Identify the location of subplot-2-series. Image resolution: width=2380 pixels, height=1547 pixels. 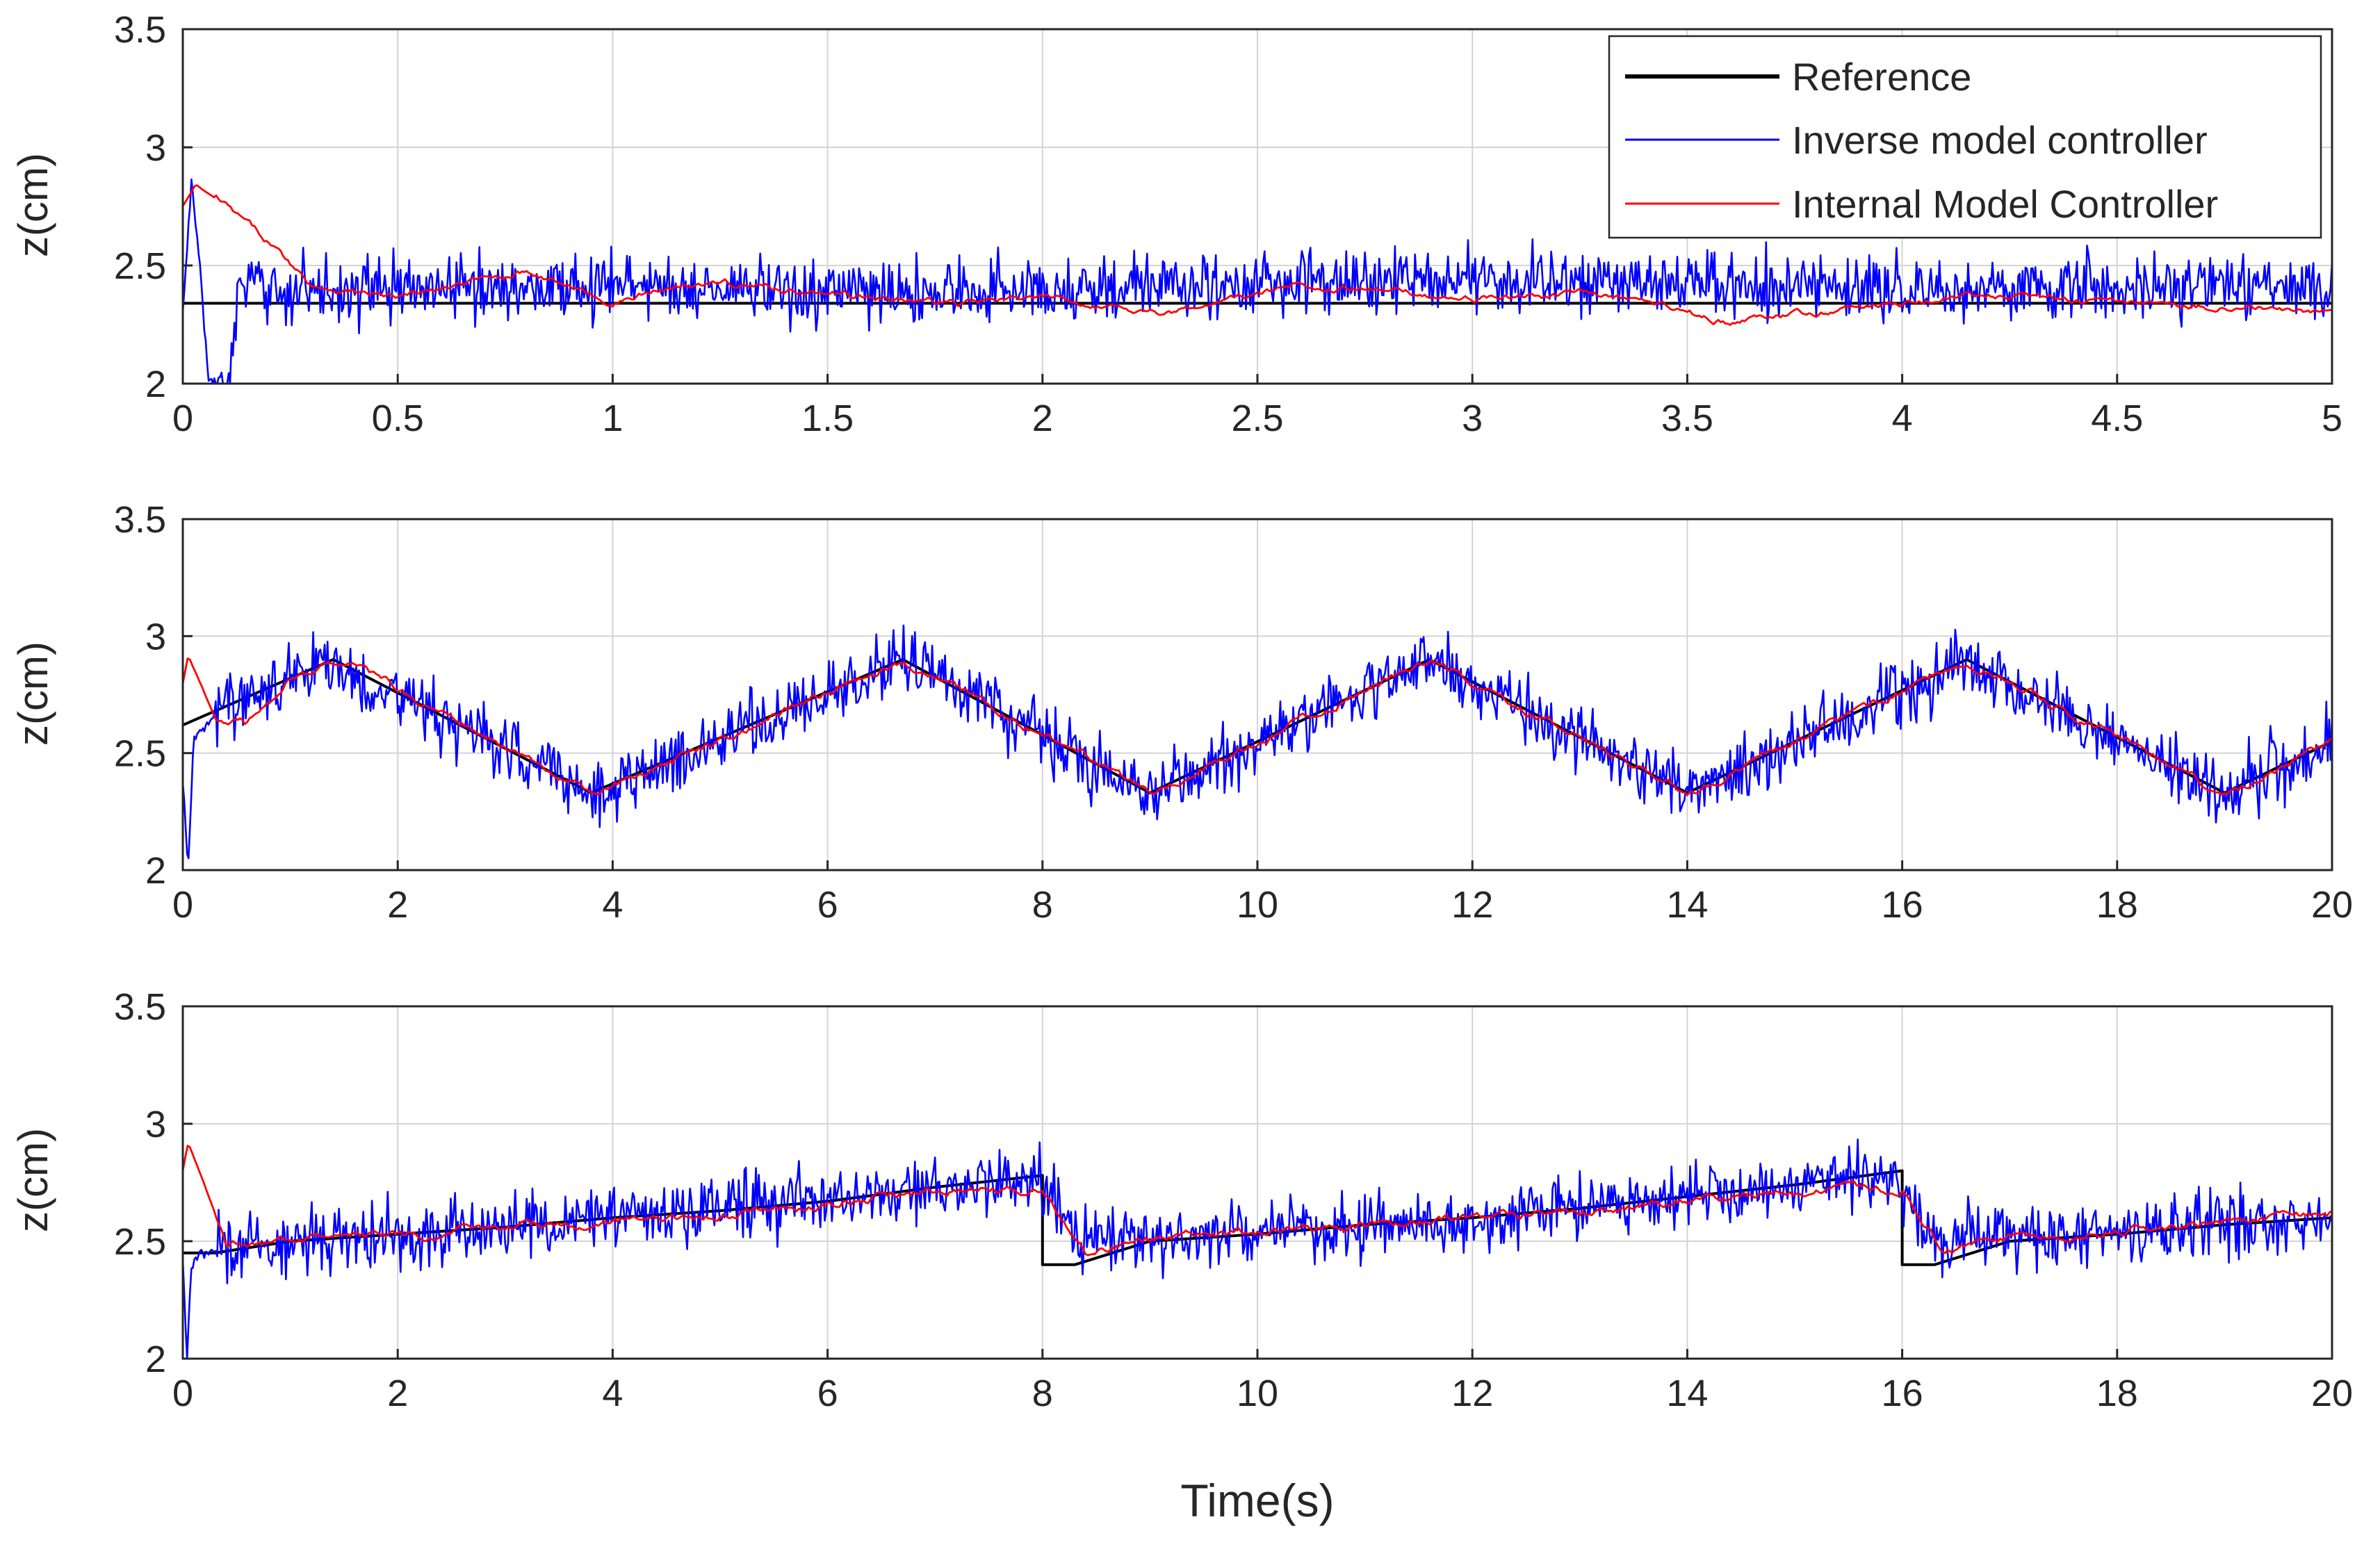
(1257, 742).